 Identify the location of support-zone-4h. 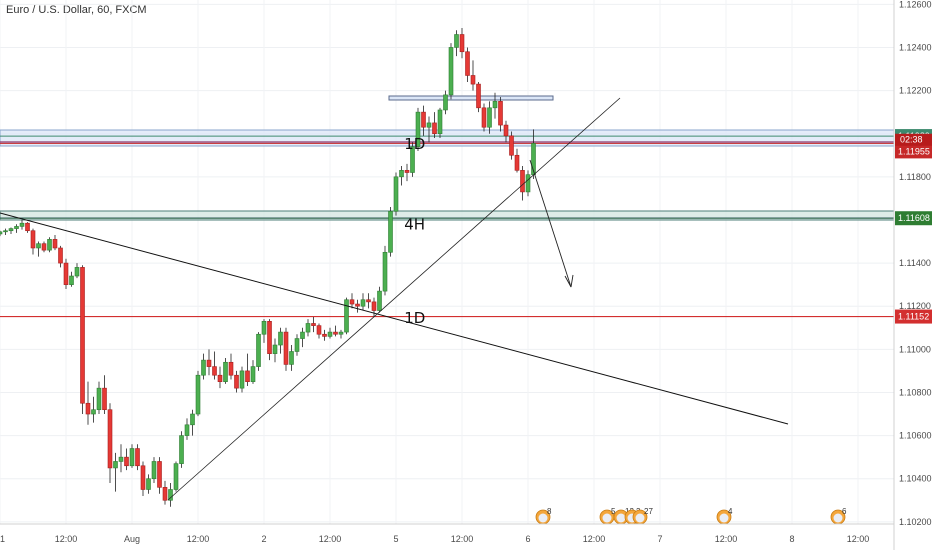
(447, 215).